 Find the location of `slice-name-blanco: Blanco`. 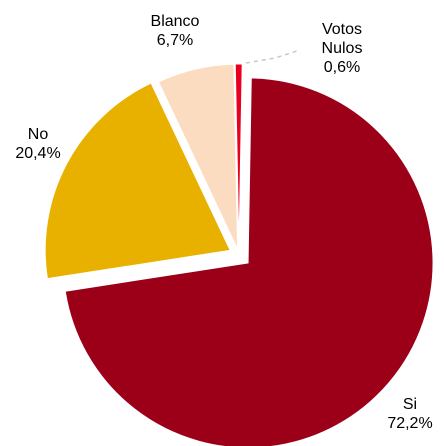

slice-name-blanco: Blanco is located at coordinates (175, 21).